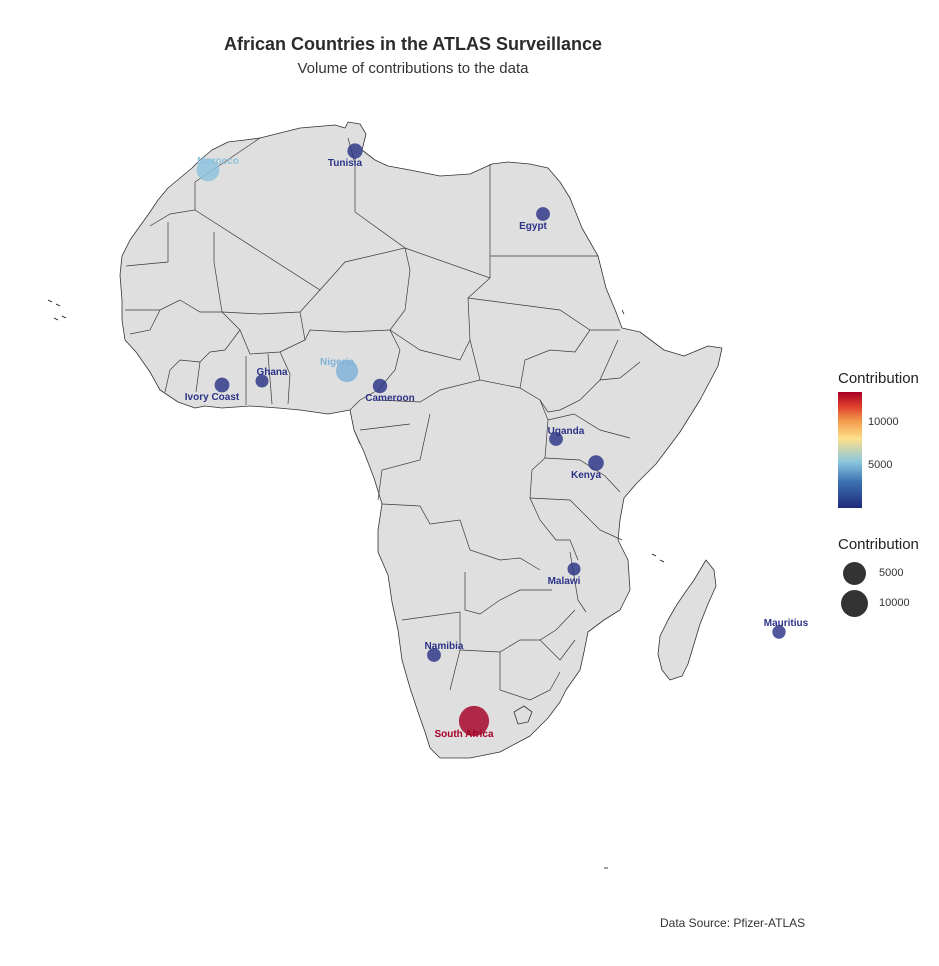 The width and height of the screenshot is (939, 966). Describe the element at coordinates (733, 923) in the screenshot. I see `data-source-caption: Data Source: Pfizer-ATLAS` at that location.